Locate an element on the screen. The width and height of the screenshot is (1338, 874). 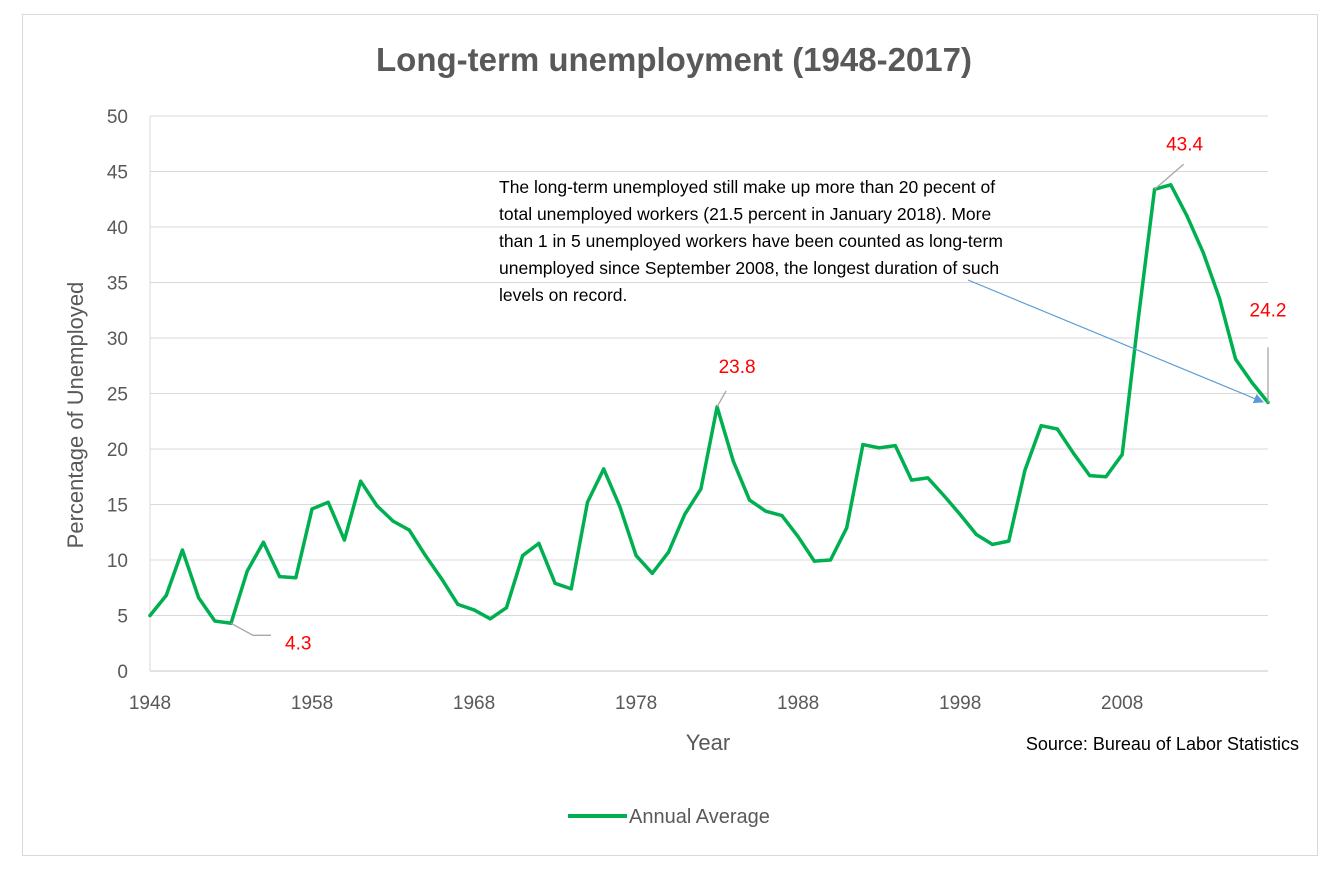
x-tick-label-1968: 1968 is located at coordinates (474, 703).